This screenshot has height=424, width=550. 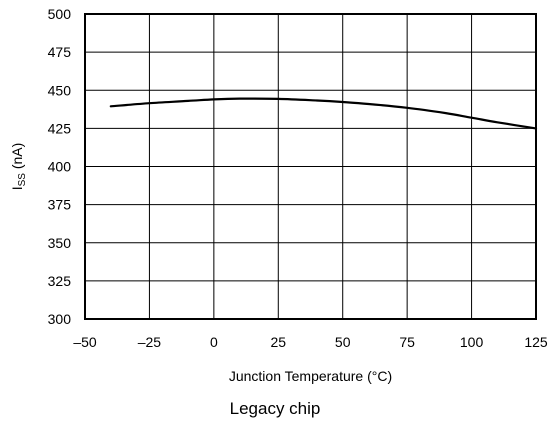 I want to click on y-tick-label: 425, so click(x=60, y=128).